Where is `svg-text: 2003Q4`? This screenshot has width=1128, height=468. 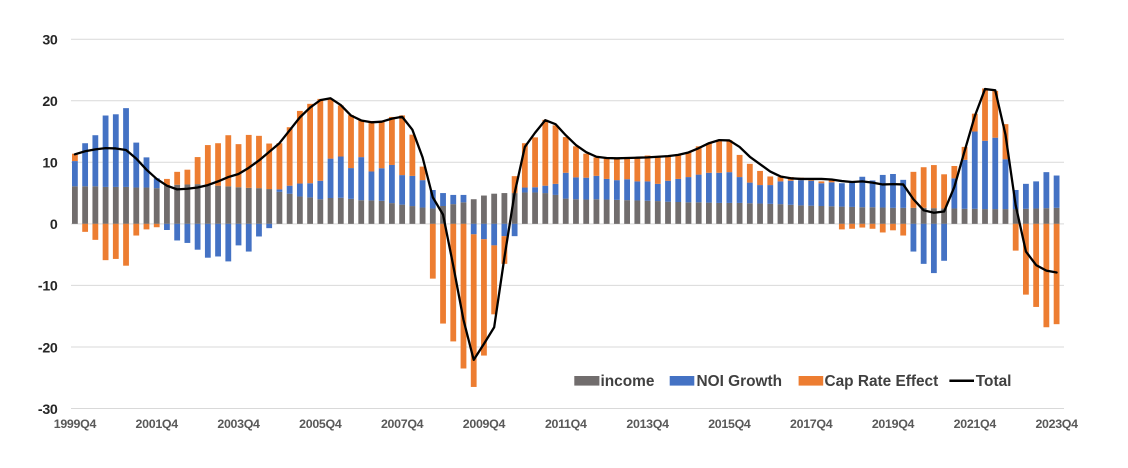
svg-text: 2003Q4 is located at coordinates (238, 424).